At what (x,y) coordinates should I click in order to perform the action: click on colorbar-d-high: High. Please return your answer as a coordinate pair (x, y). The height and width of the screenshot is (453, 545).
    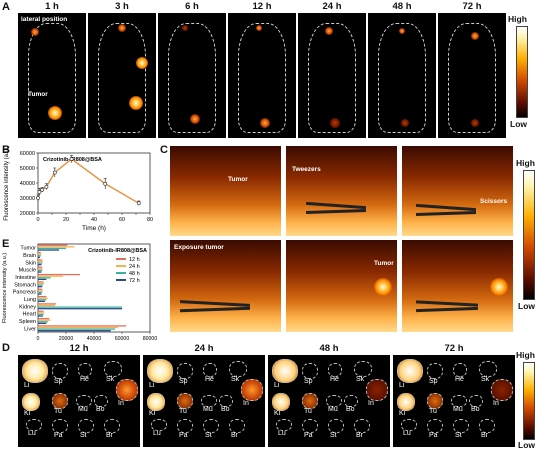
    Looking at the image, I should click on (525, 355).